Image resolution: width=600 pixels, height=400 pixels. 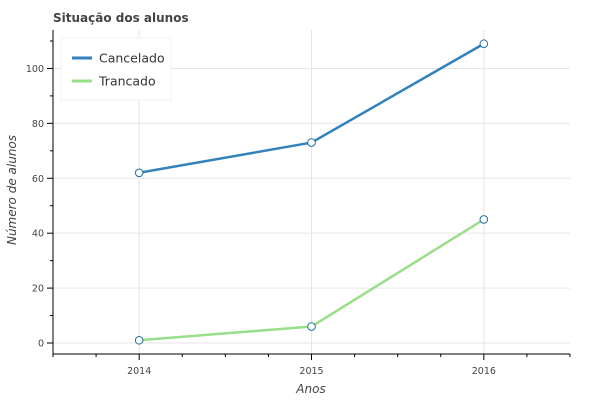 I want to click on legend-entry-label: Cancelado, so click(x=132, y=58).